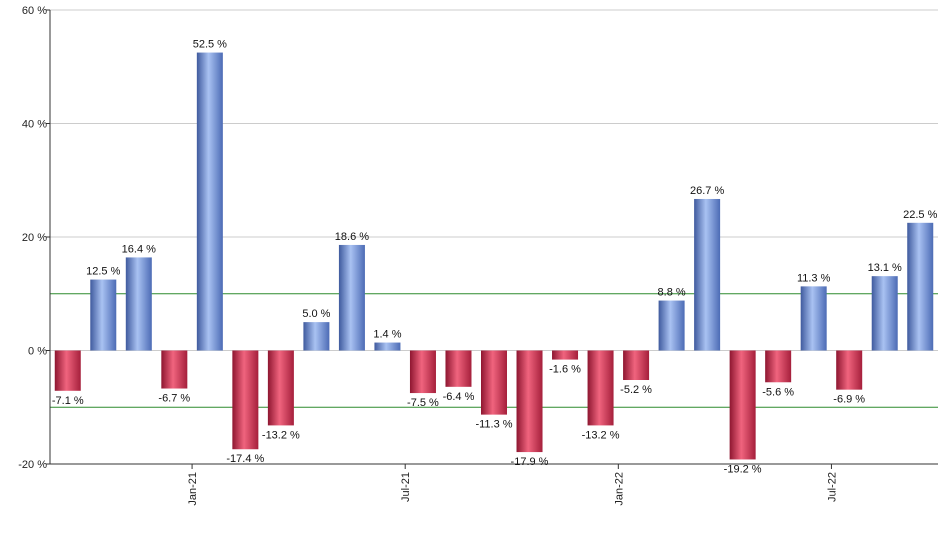 The image size is (940, 550). What do you see at coordinates (885, 268) in the screenshot?
I see `data-label: 13.1 %` at bounding box center [885, 268].